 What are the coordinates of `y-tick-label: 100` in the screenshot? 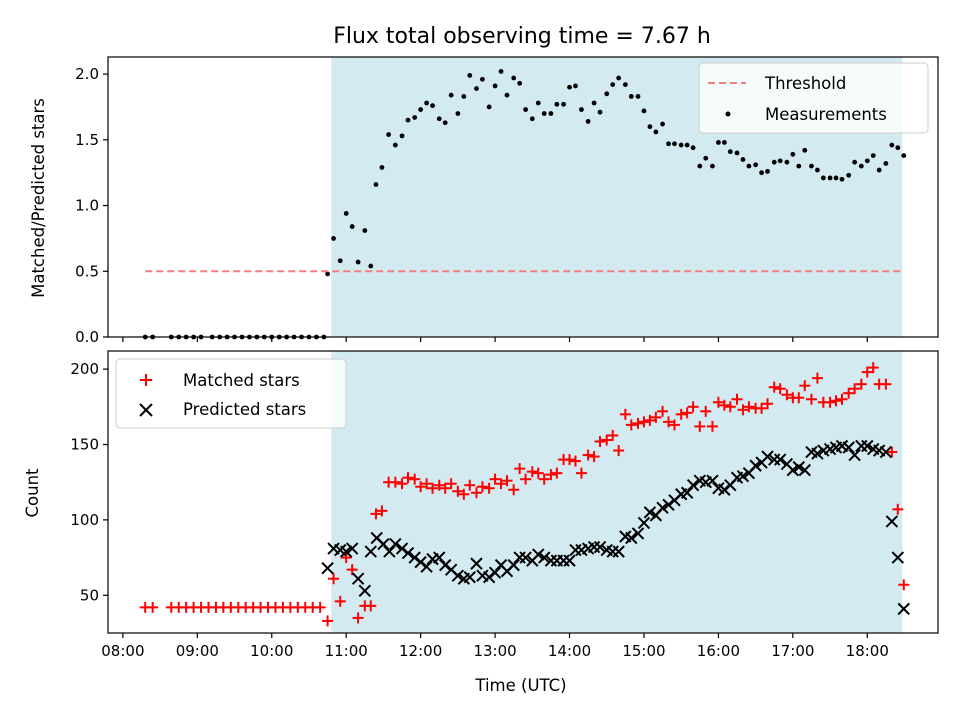 It's located at (84, 520).